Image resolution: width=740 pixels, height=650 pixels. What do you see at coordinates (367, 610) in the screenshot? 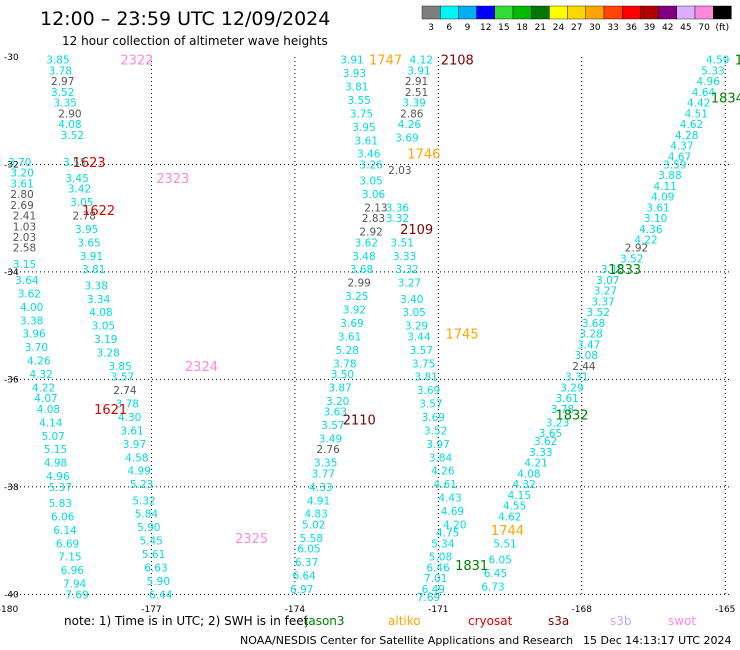
I see `longitude-ticks: -180 -177 -174 -171 -168 -165` at bounding box center [367, 610].